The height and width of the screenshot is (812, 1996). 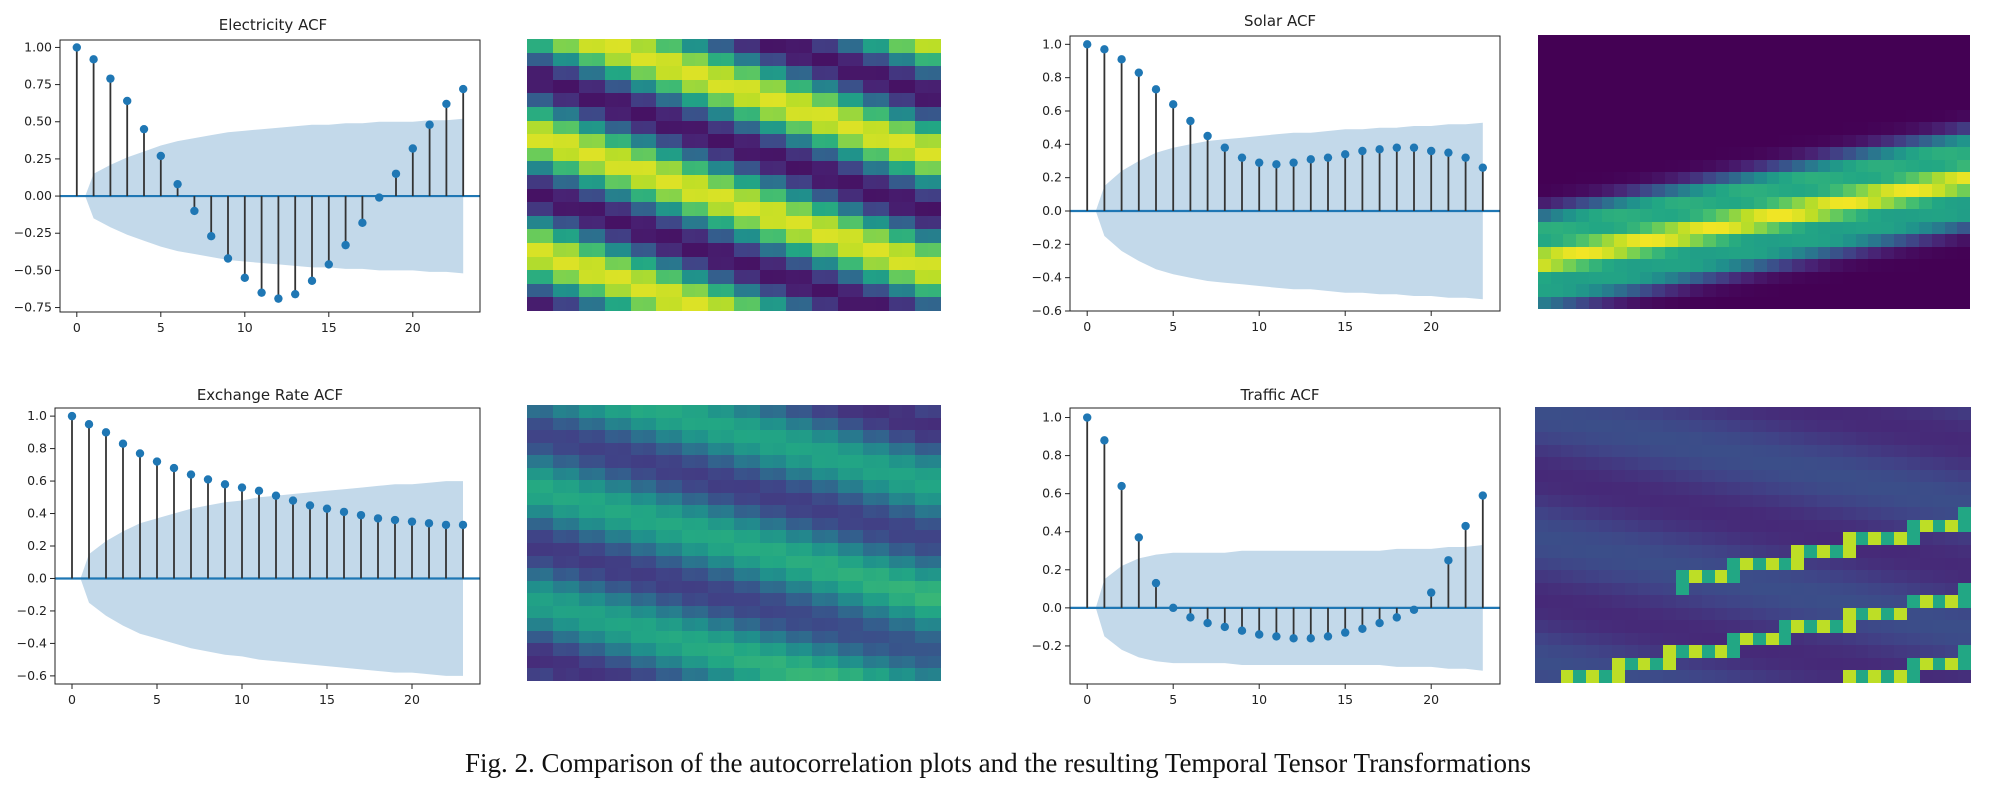 I want to click on chart-title-exchange: Exchange Rate ACF, so click(x=270, y=395).